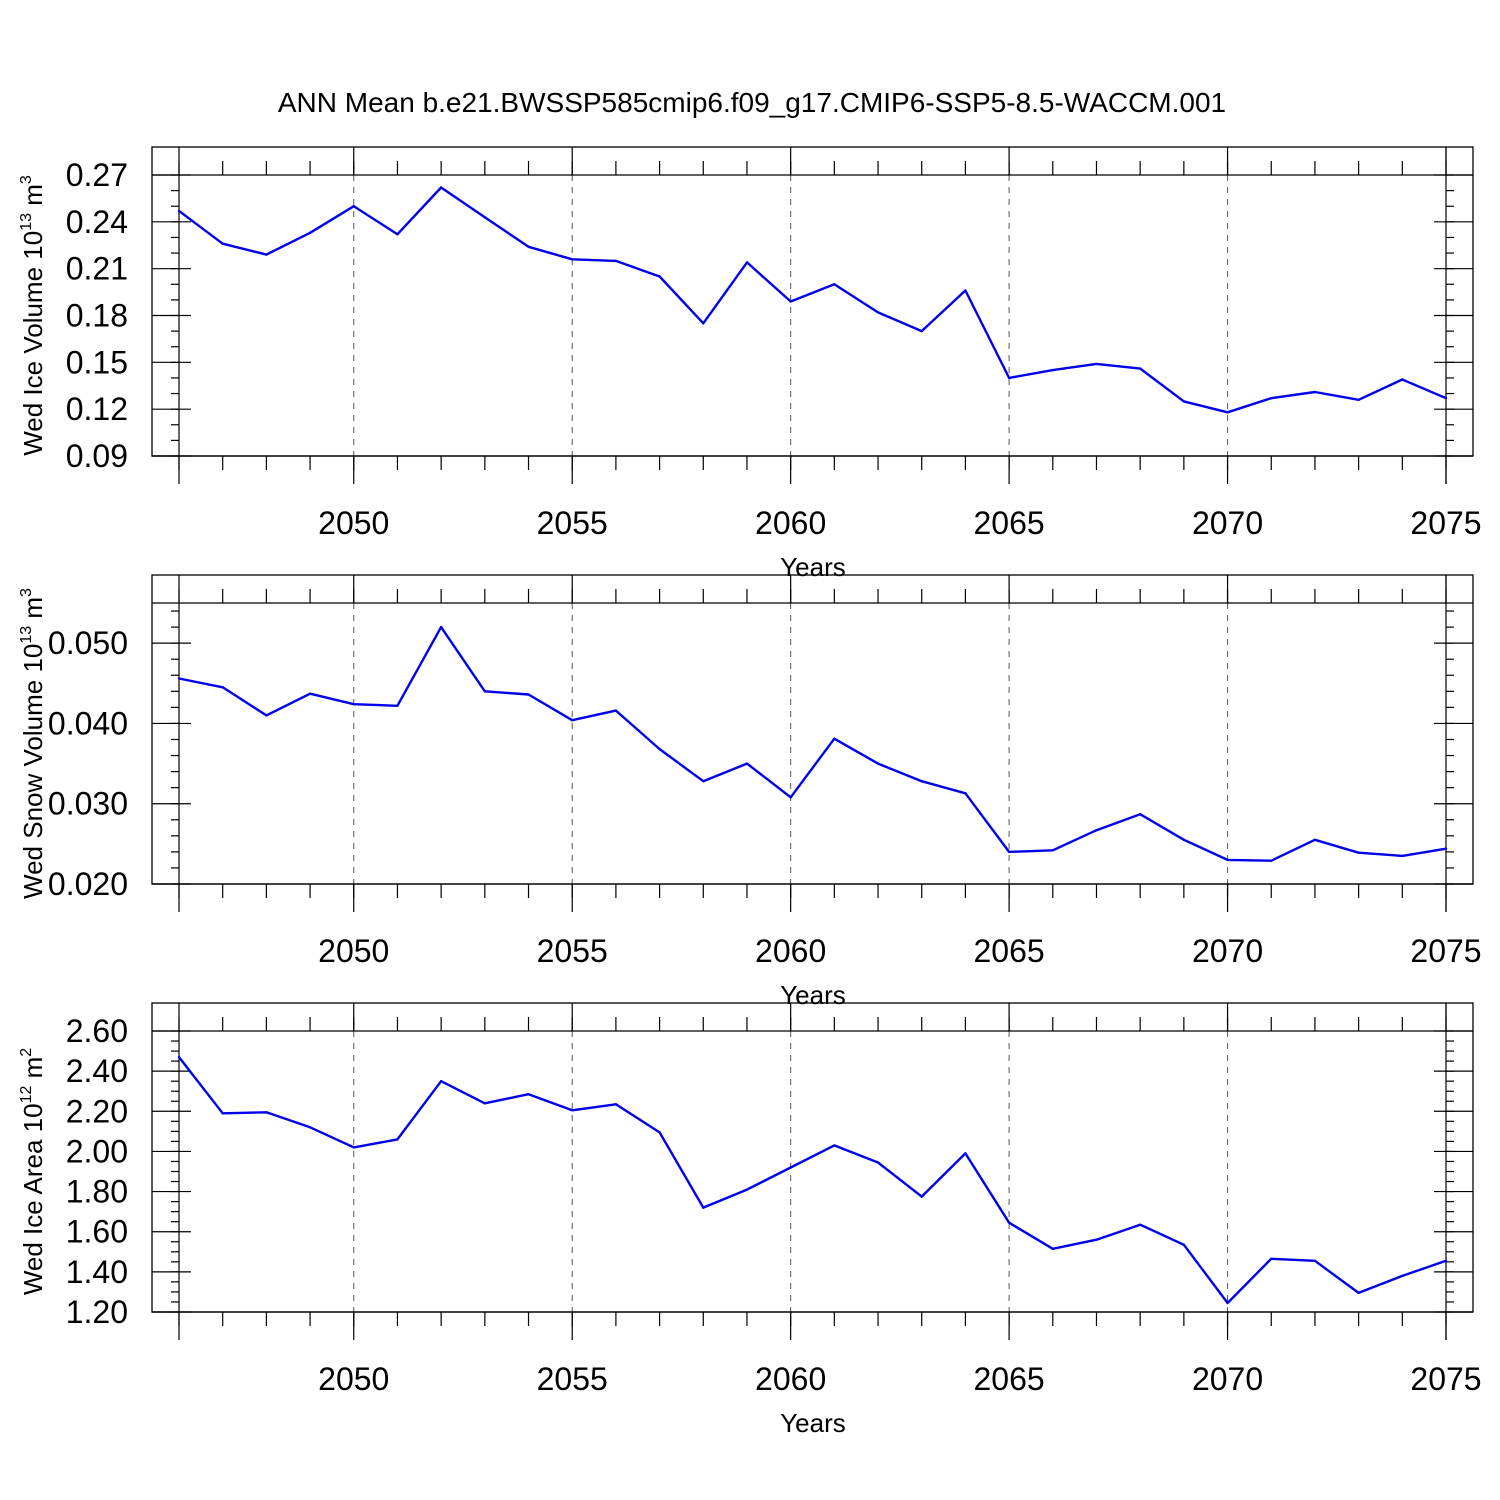 The width and height of the screenshot is (1500, 1500). Describe the element at coordinates (88, 884) in the screenshot. I see `y-tick-label: 0.020` at that location.